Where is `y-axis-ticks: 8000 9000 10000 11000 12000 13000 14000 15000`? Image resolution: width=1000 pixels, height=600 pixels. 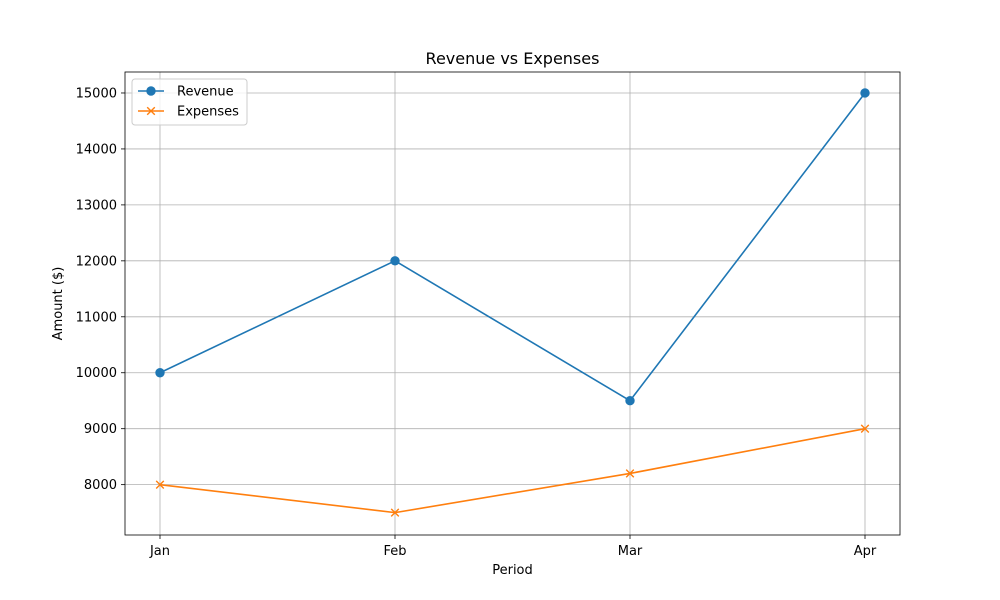
y-axis-ticks: 8000 9000 10000 11000 12000 13000 14000 15000 is located at coordinates (100, 289).